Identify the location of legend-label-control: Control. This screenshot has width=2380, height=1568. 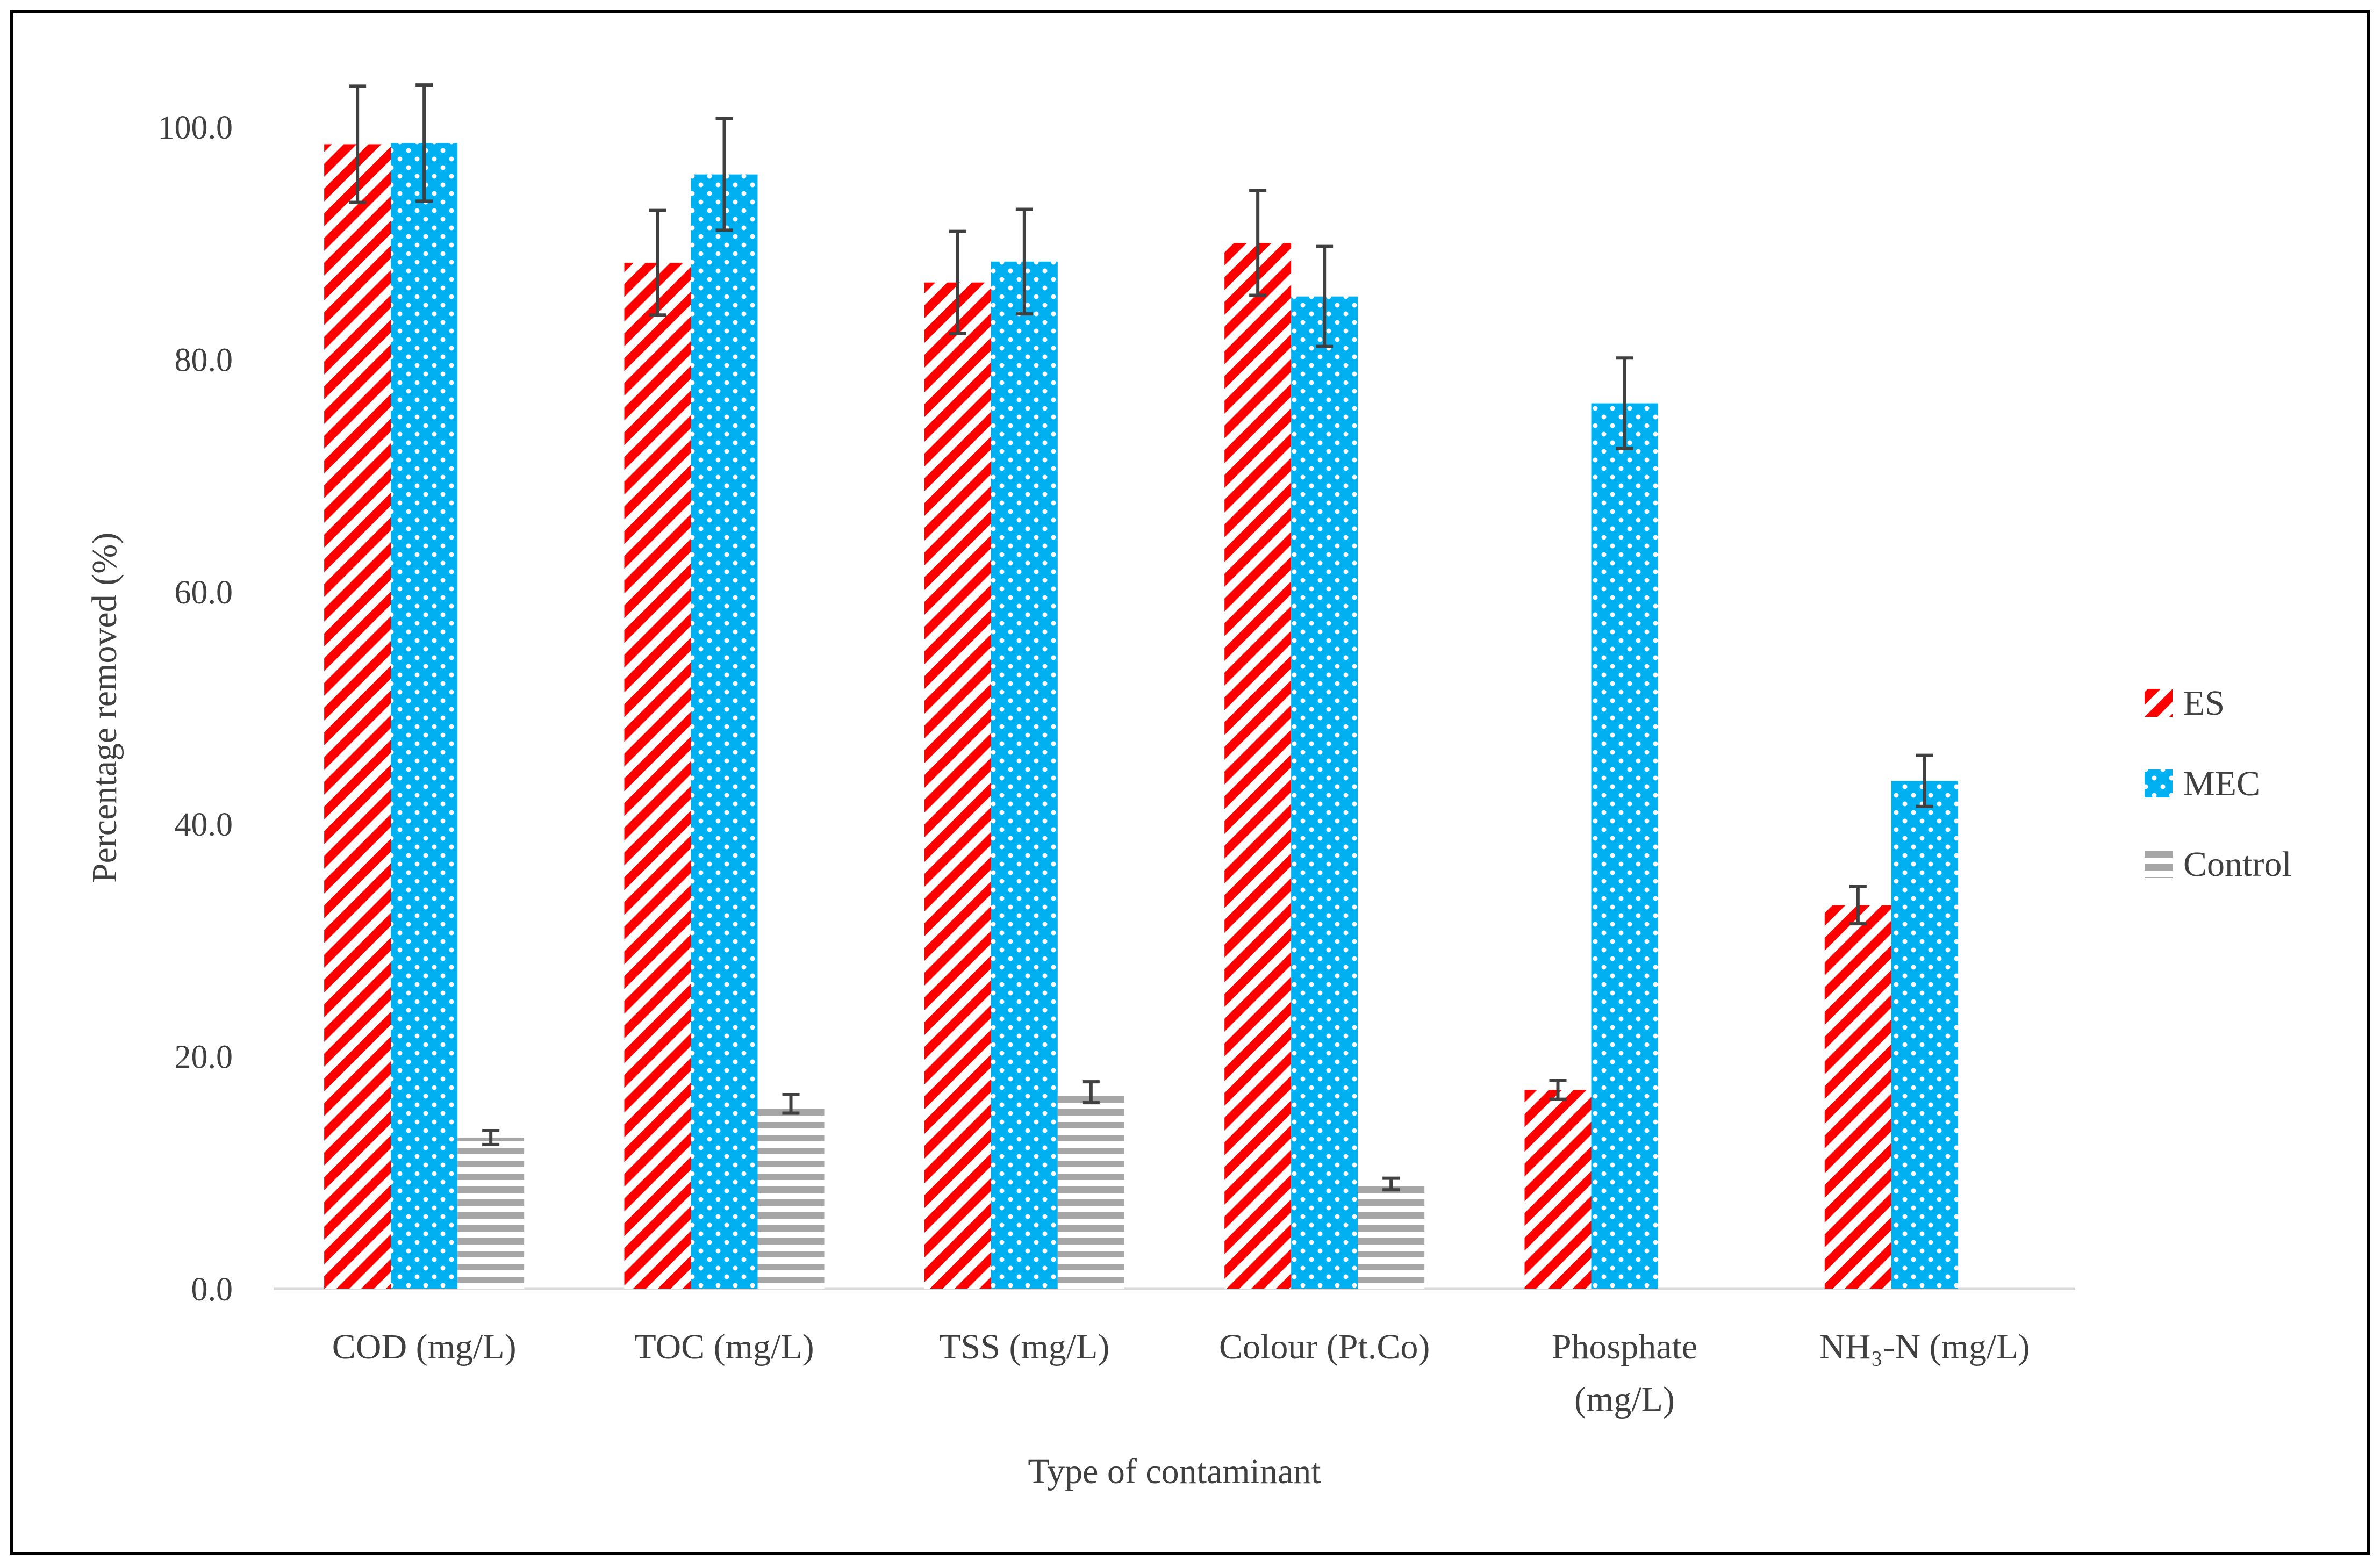
(2237, 864).